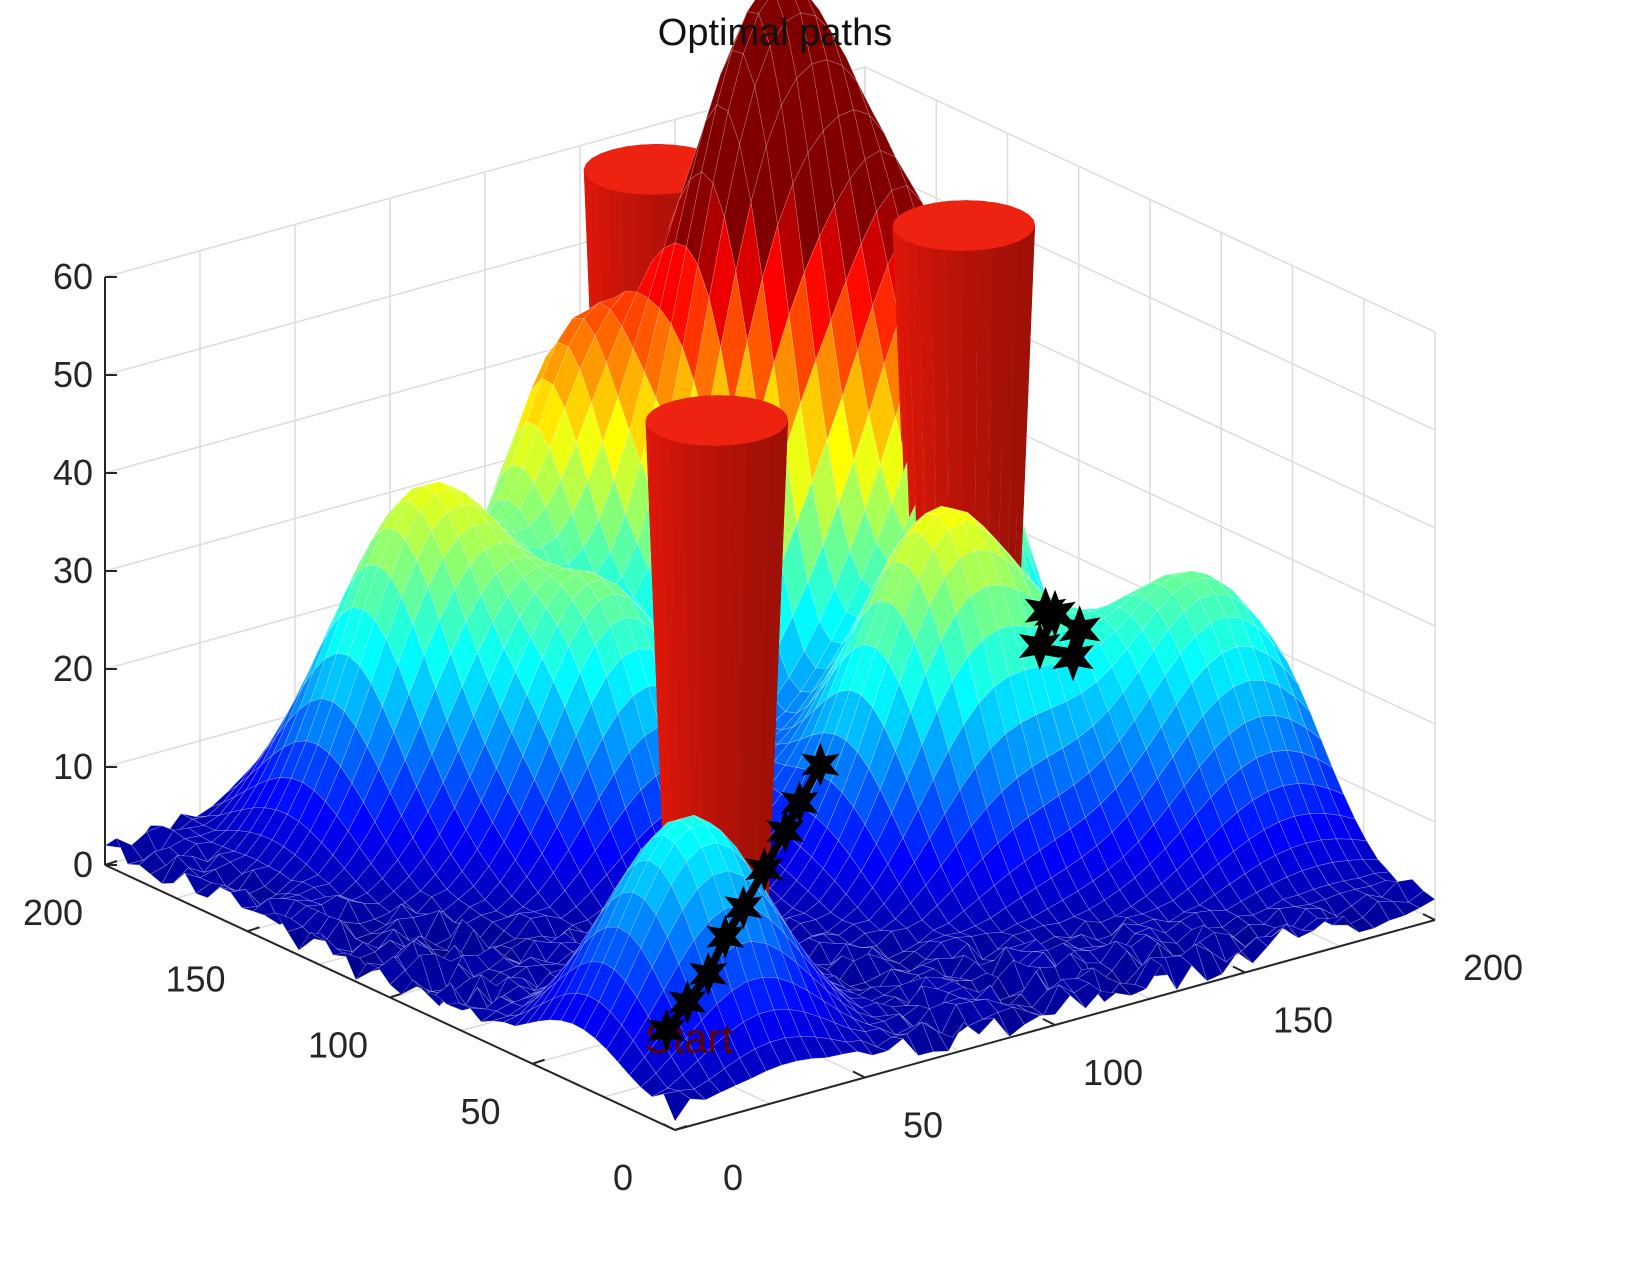 The height and width of the screenshot is (1271, 1650). Describe the element at coordinates (73, 374) in the screenshot. I see `z-tick-label: 50` at that location.